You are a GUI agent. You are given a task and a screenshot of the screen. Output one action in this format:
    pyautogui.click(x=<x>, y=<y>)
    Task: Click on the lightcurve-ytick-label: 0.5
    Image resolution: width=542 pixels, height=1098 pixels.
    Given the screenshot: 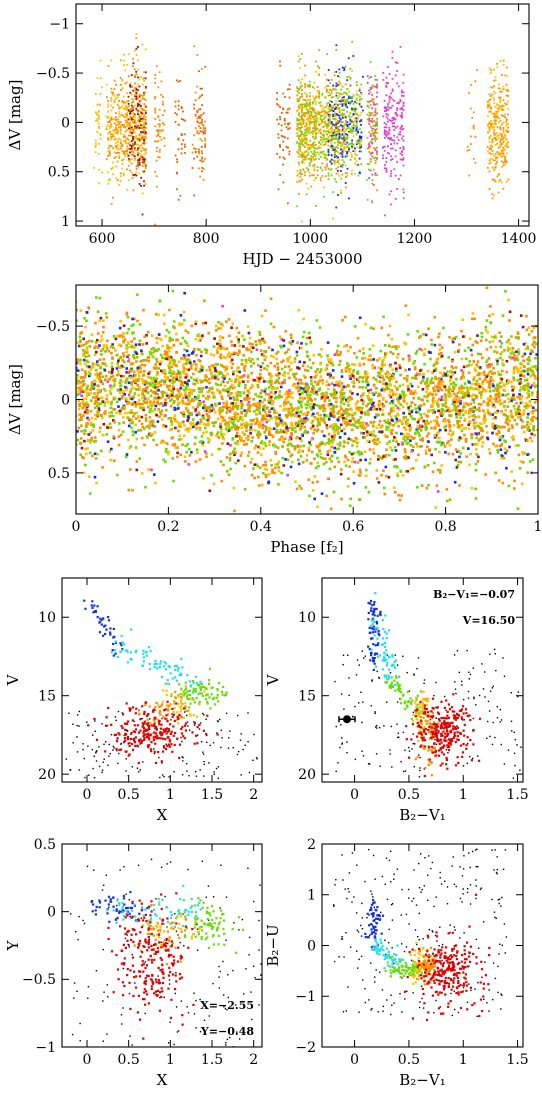 What is the action you would take?
    pyautogui.click(x=59, y=173)
    